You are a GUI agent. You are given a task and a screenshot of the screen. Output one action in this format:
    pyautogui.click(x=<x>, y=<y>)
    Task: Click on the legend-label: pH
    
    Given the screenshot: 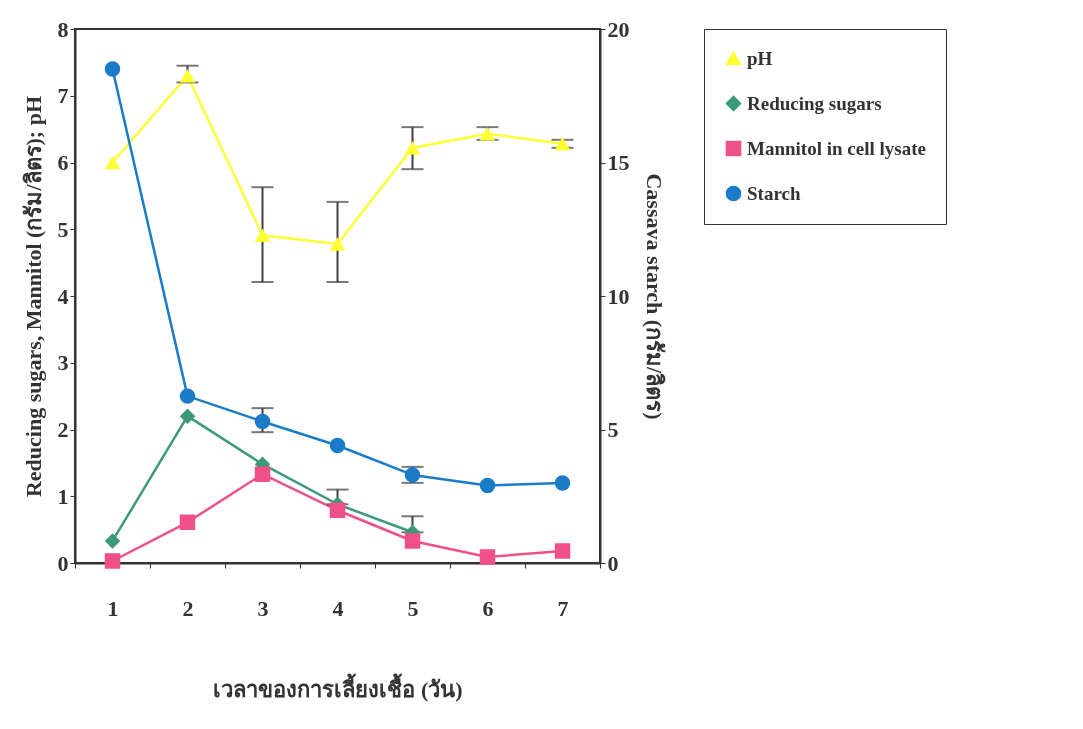 What is the action you would take?
    pyautogui.click(x=760, y=58)
    